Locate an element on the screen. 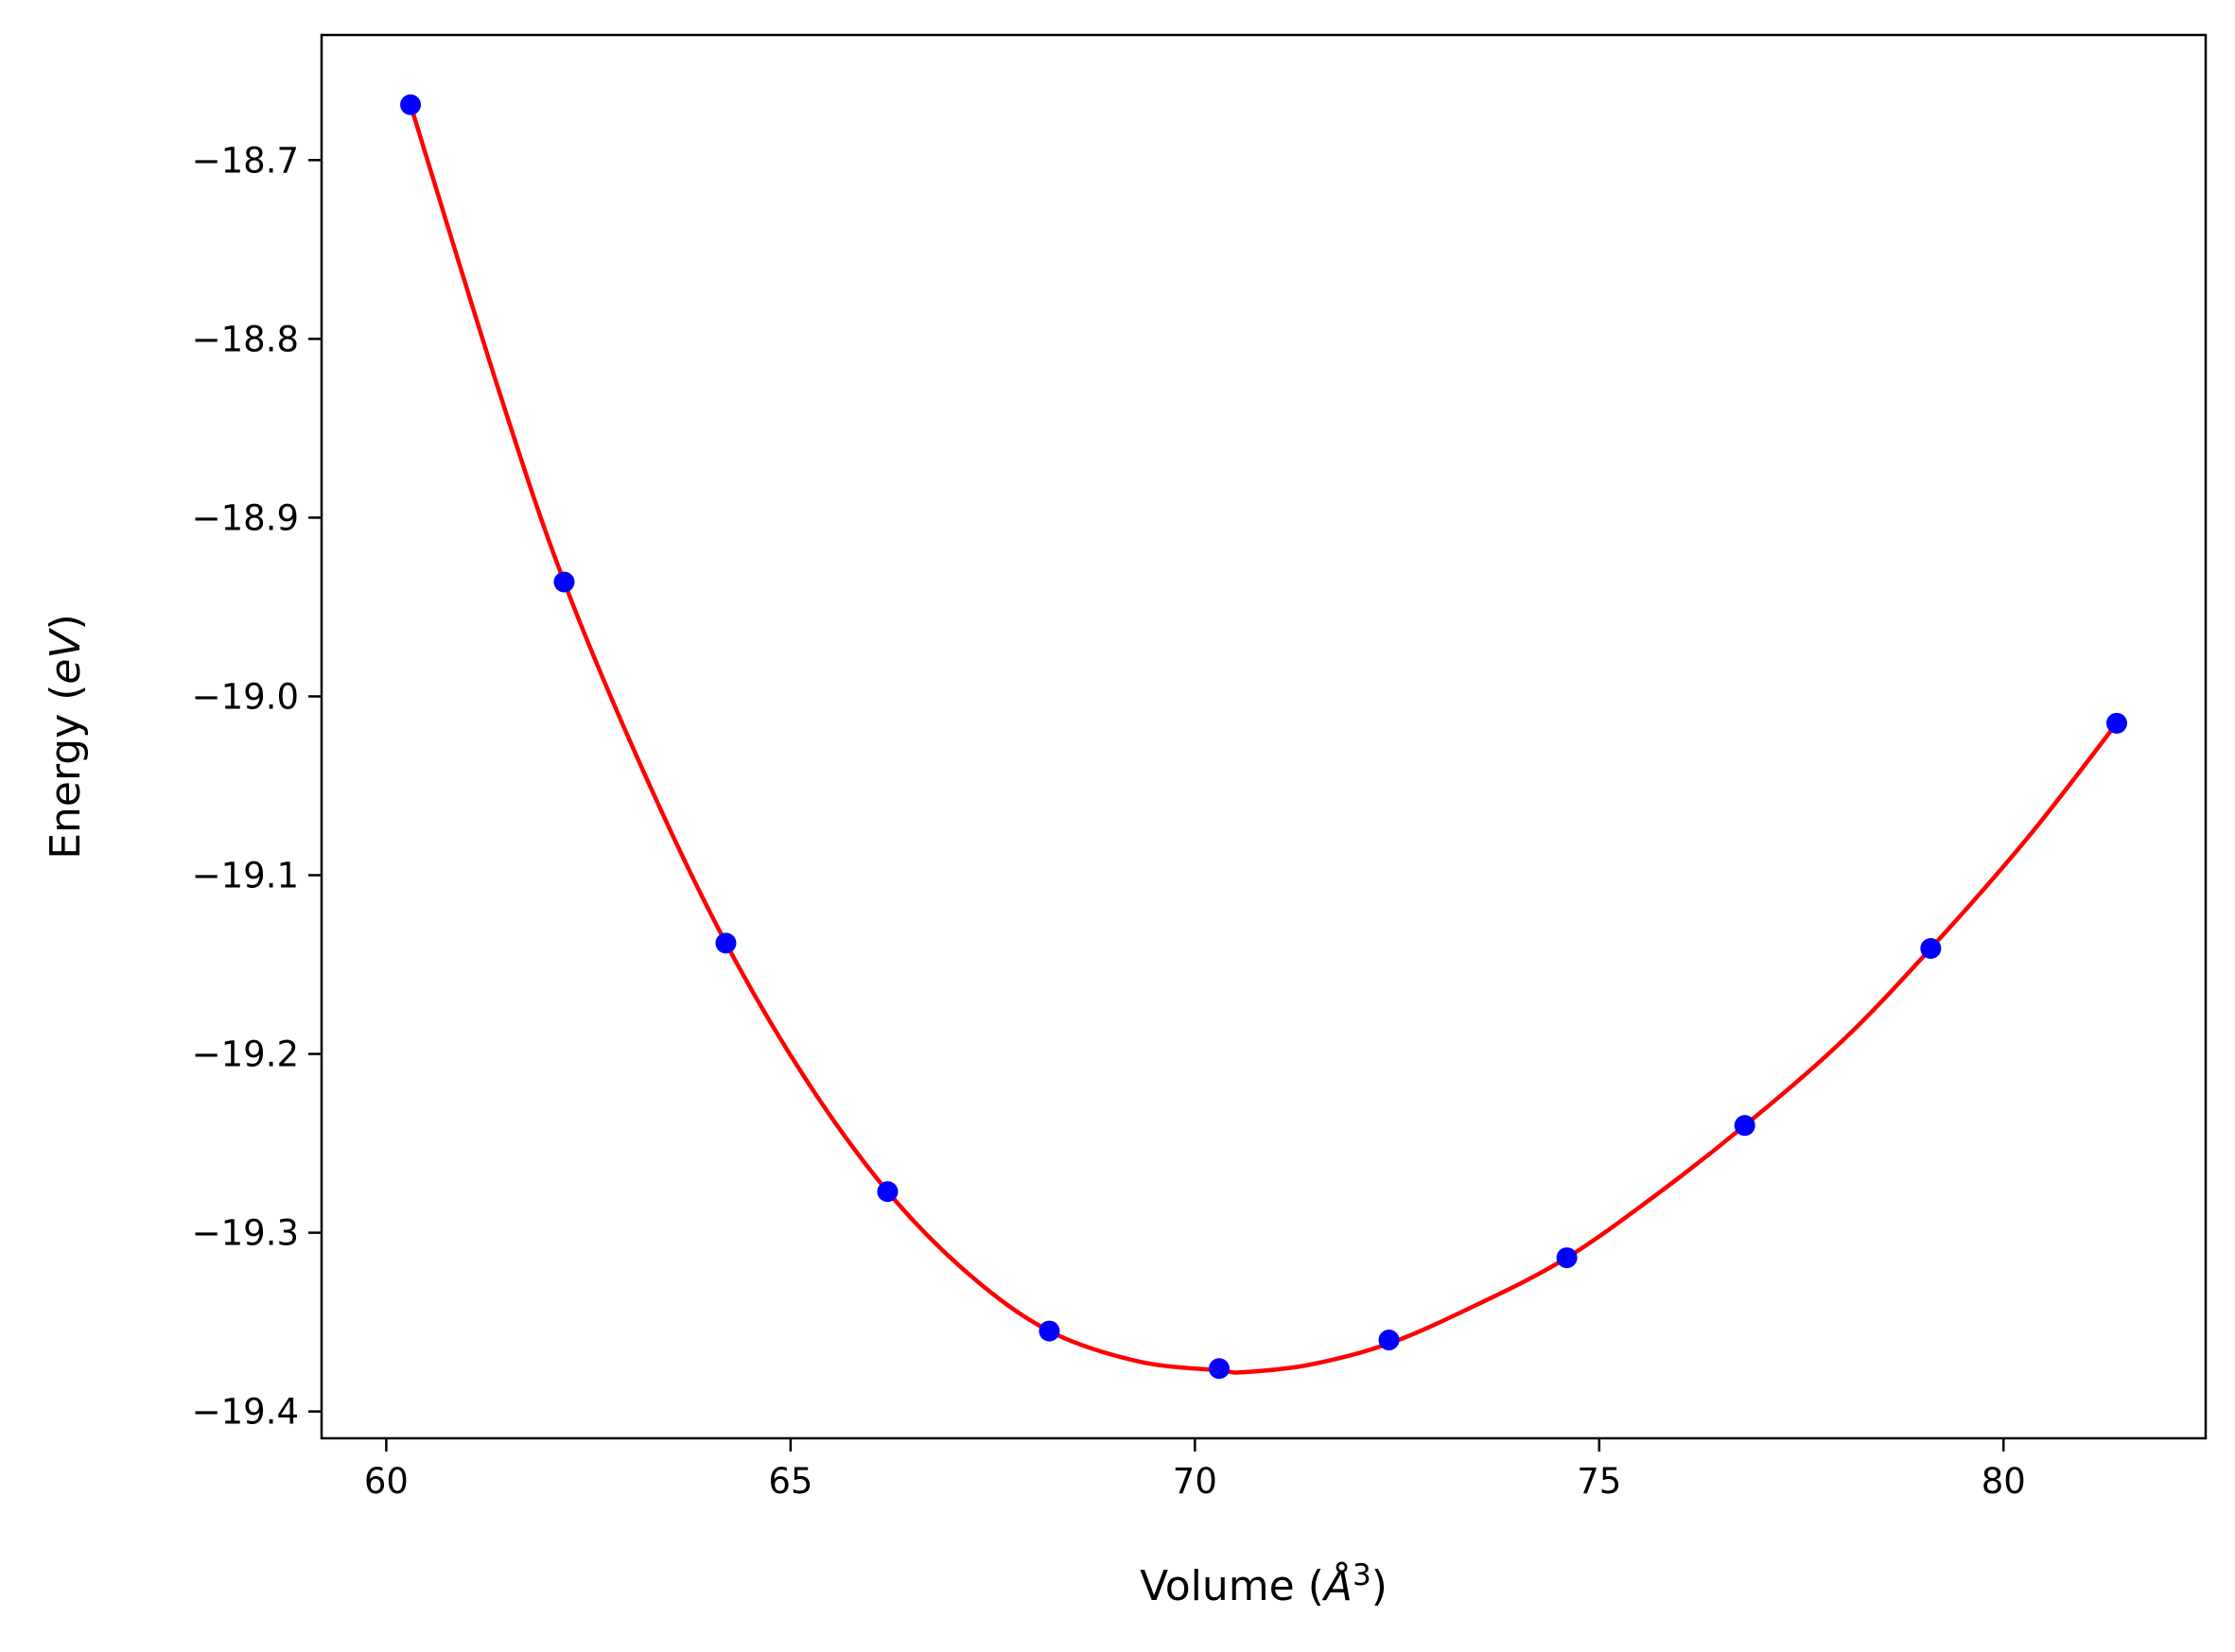 Image resolution: width=2235 pixels, height=1652 pixels. y-tick-label: −19.4 is located at coordinates (245, 1413).